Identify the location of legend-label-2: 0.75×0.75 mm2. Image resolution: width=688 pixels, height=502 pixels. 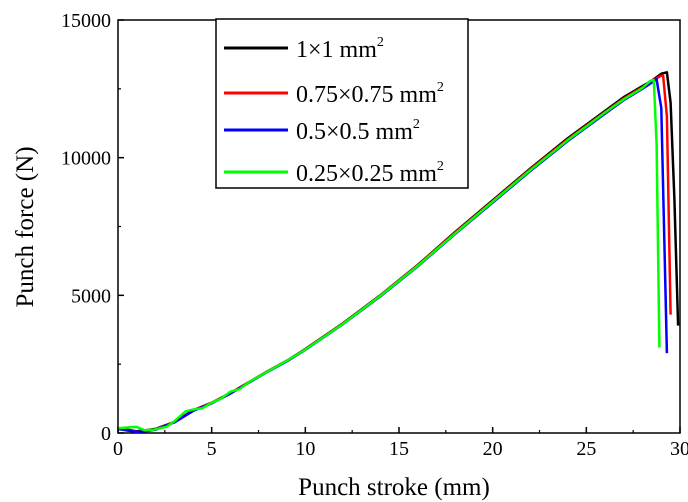
(370, 94).